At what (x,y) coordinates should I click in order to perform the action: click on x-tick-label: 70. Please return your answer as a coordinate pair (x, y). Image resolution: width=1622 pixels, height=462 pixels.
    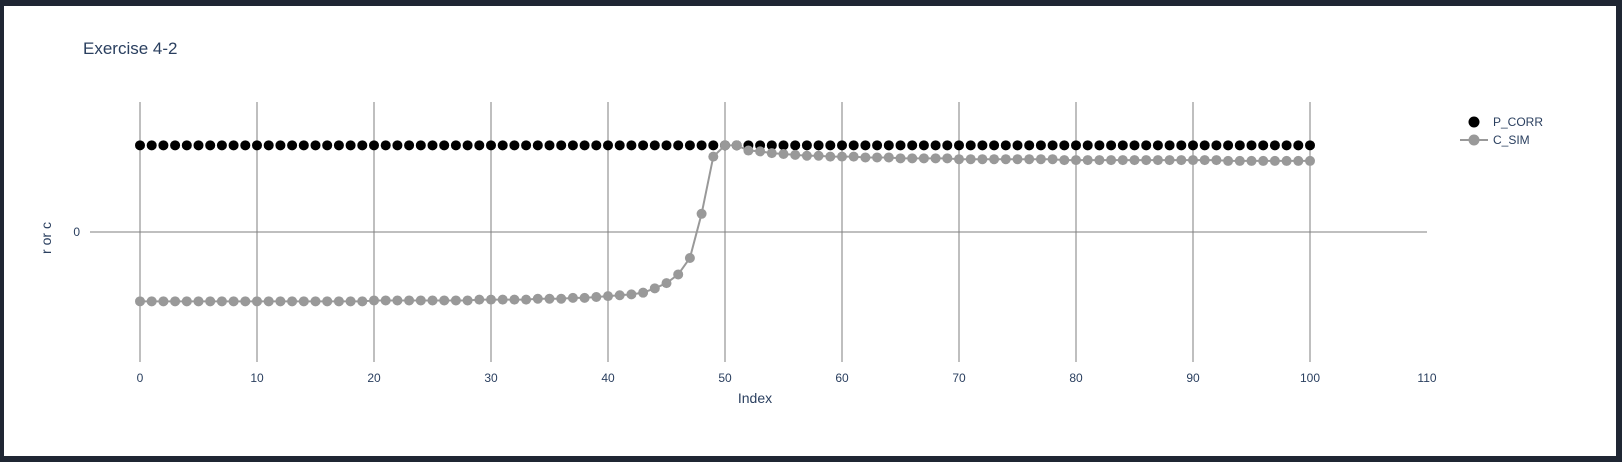
    Looking at the image, I should click on (959, 378).